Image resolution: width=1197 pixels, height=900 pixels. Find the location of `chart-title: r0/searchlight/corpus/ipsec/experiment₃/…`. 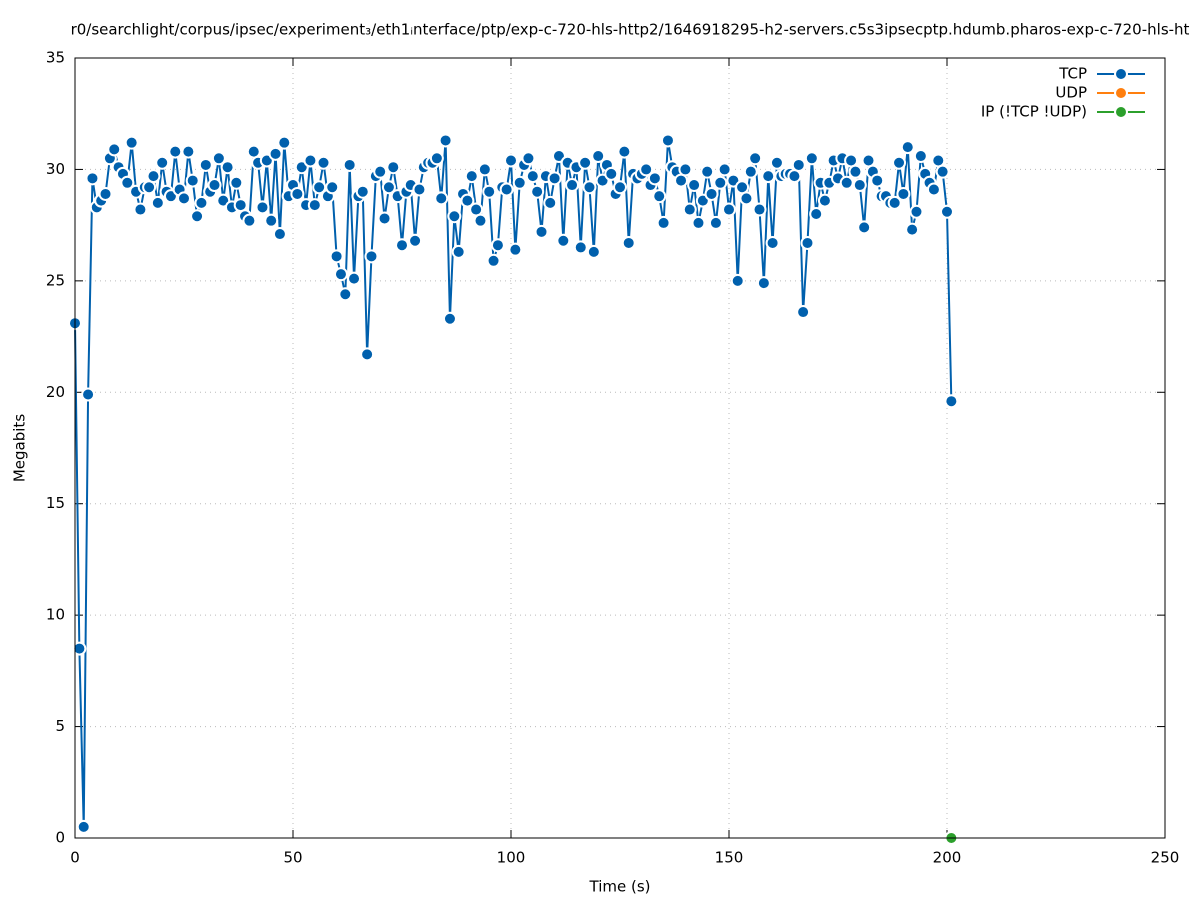

chart-title: r0/searchlight/corpus/ipsec/experiment₃/… is located at coordinates (630, 30).